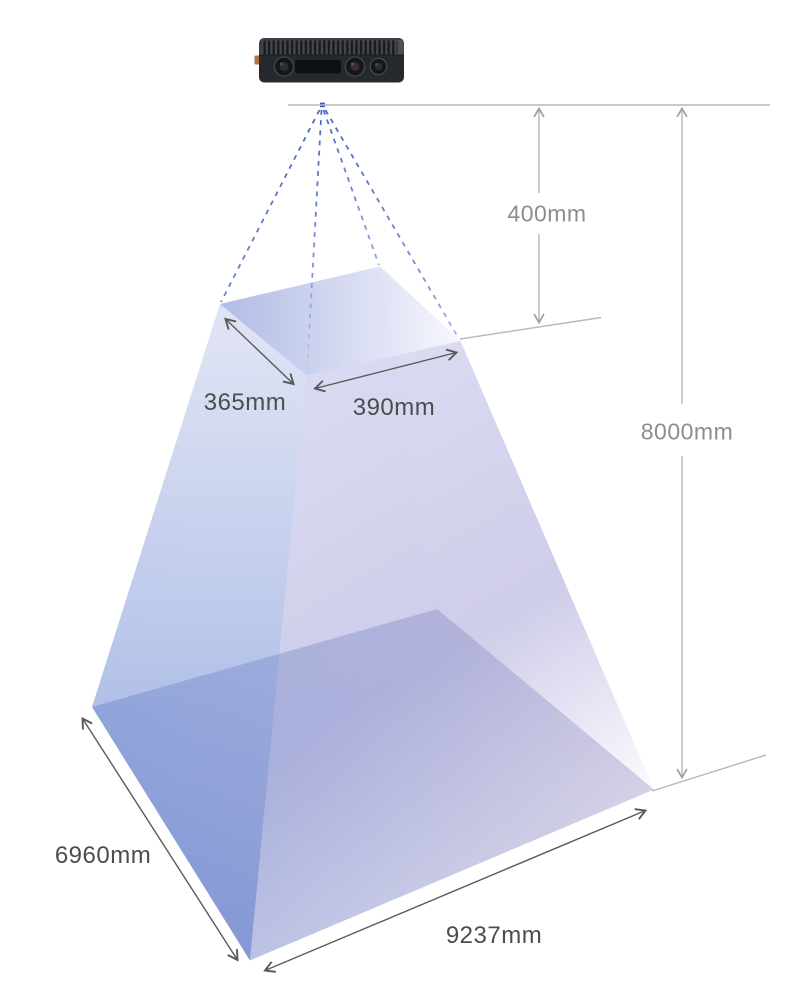 The height and width of the screenshot is (1003, 800). Describe the element at coordinates (314, 241) in the screenshot. I see `fov-ray-front` at that location.